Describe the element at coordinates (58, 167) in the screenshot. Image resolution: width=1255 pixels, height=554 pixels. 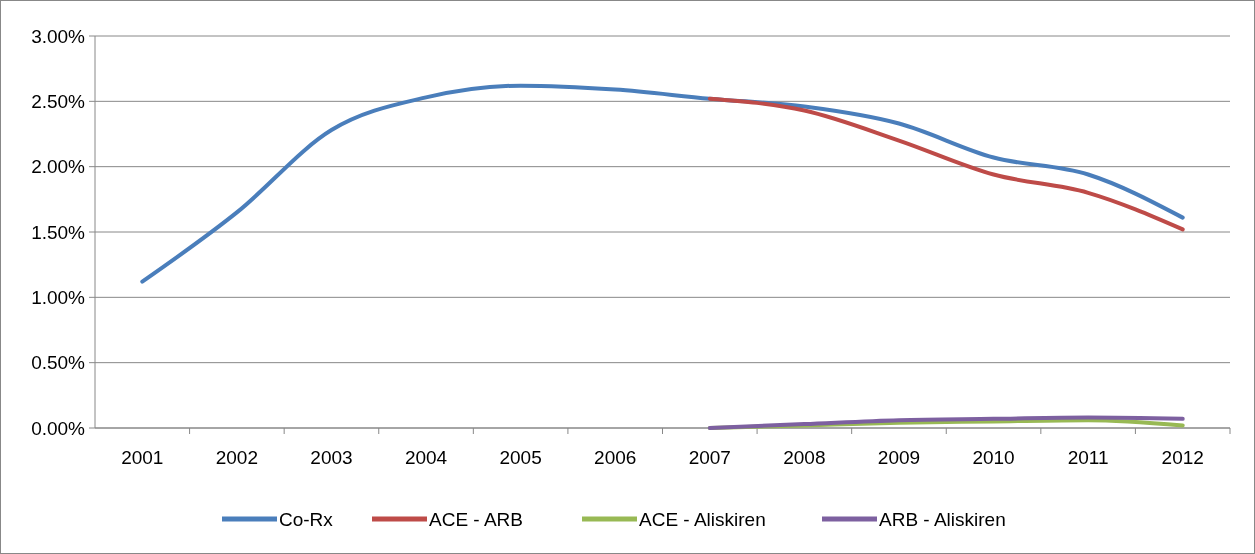
I see `y-tick-label: 2.00%` at that location.